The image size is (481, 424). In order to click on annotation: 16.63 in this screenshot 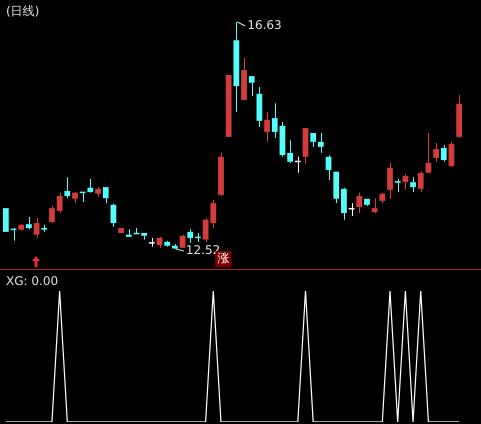, I will do `click(264, 25)`.